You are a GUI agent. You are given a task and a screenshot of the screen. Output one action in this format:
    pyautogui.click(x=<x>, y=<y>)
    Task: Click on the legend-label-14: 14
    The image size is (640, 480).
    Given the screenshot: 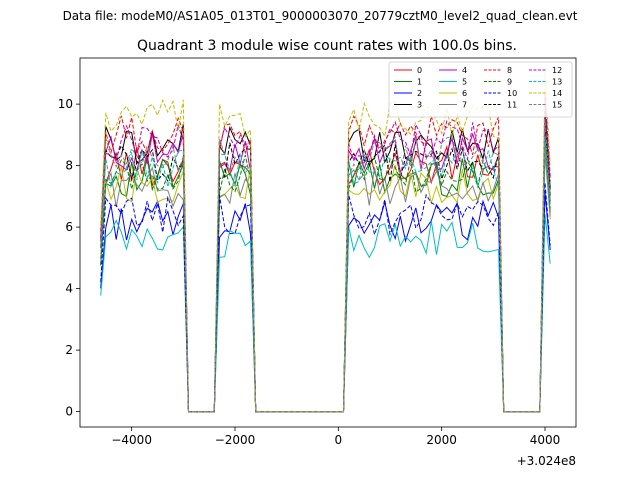 What is the action you would take?
    pyautogui.click(x=557, y=93)
    